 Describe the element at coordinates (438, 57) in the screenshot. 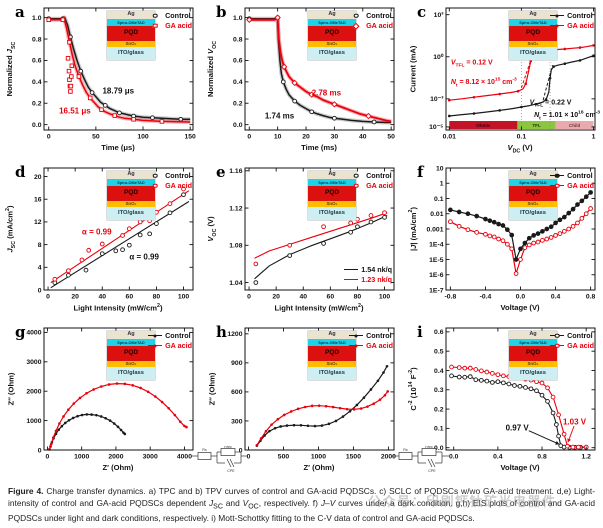

I see `y-tick-label: 10⁰` at that location.